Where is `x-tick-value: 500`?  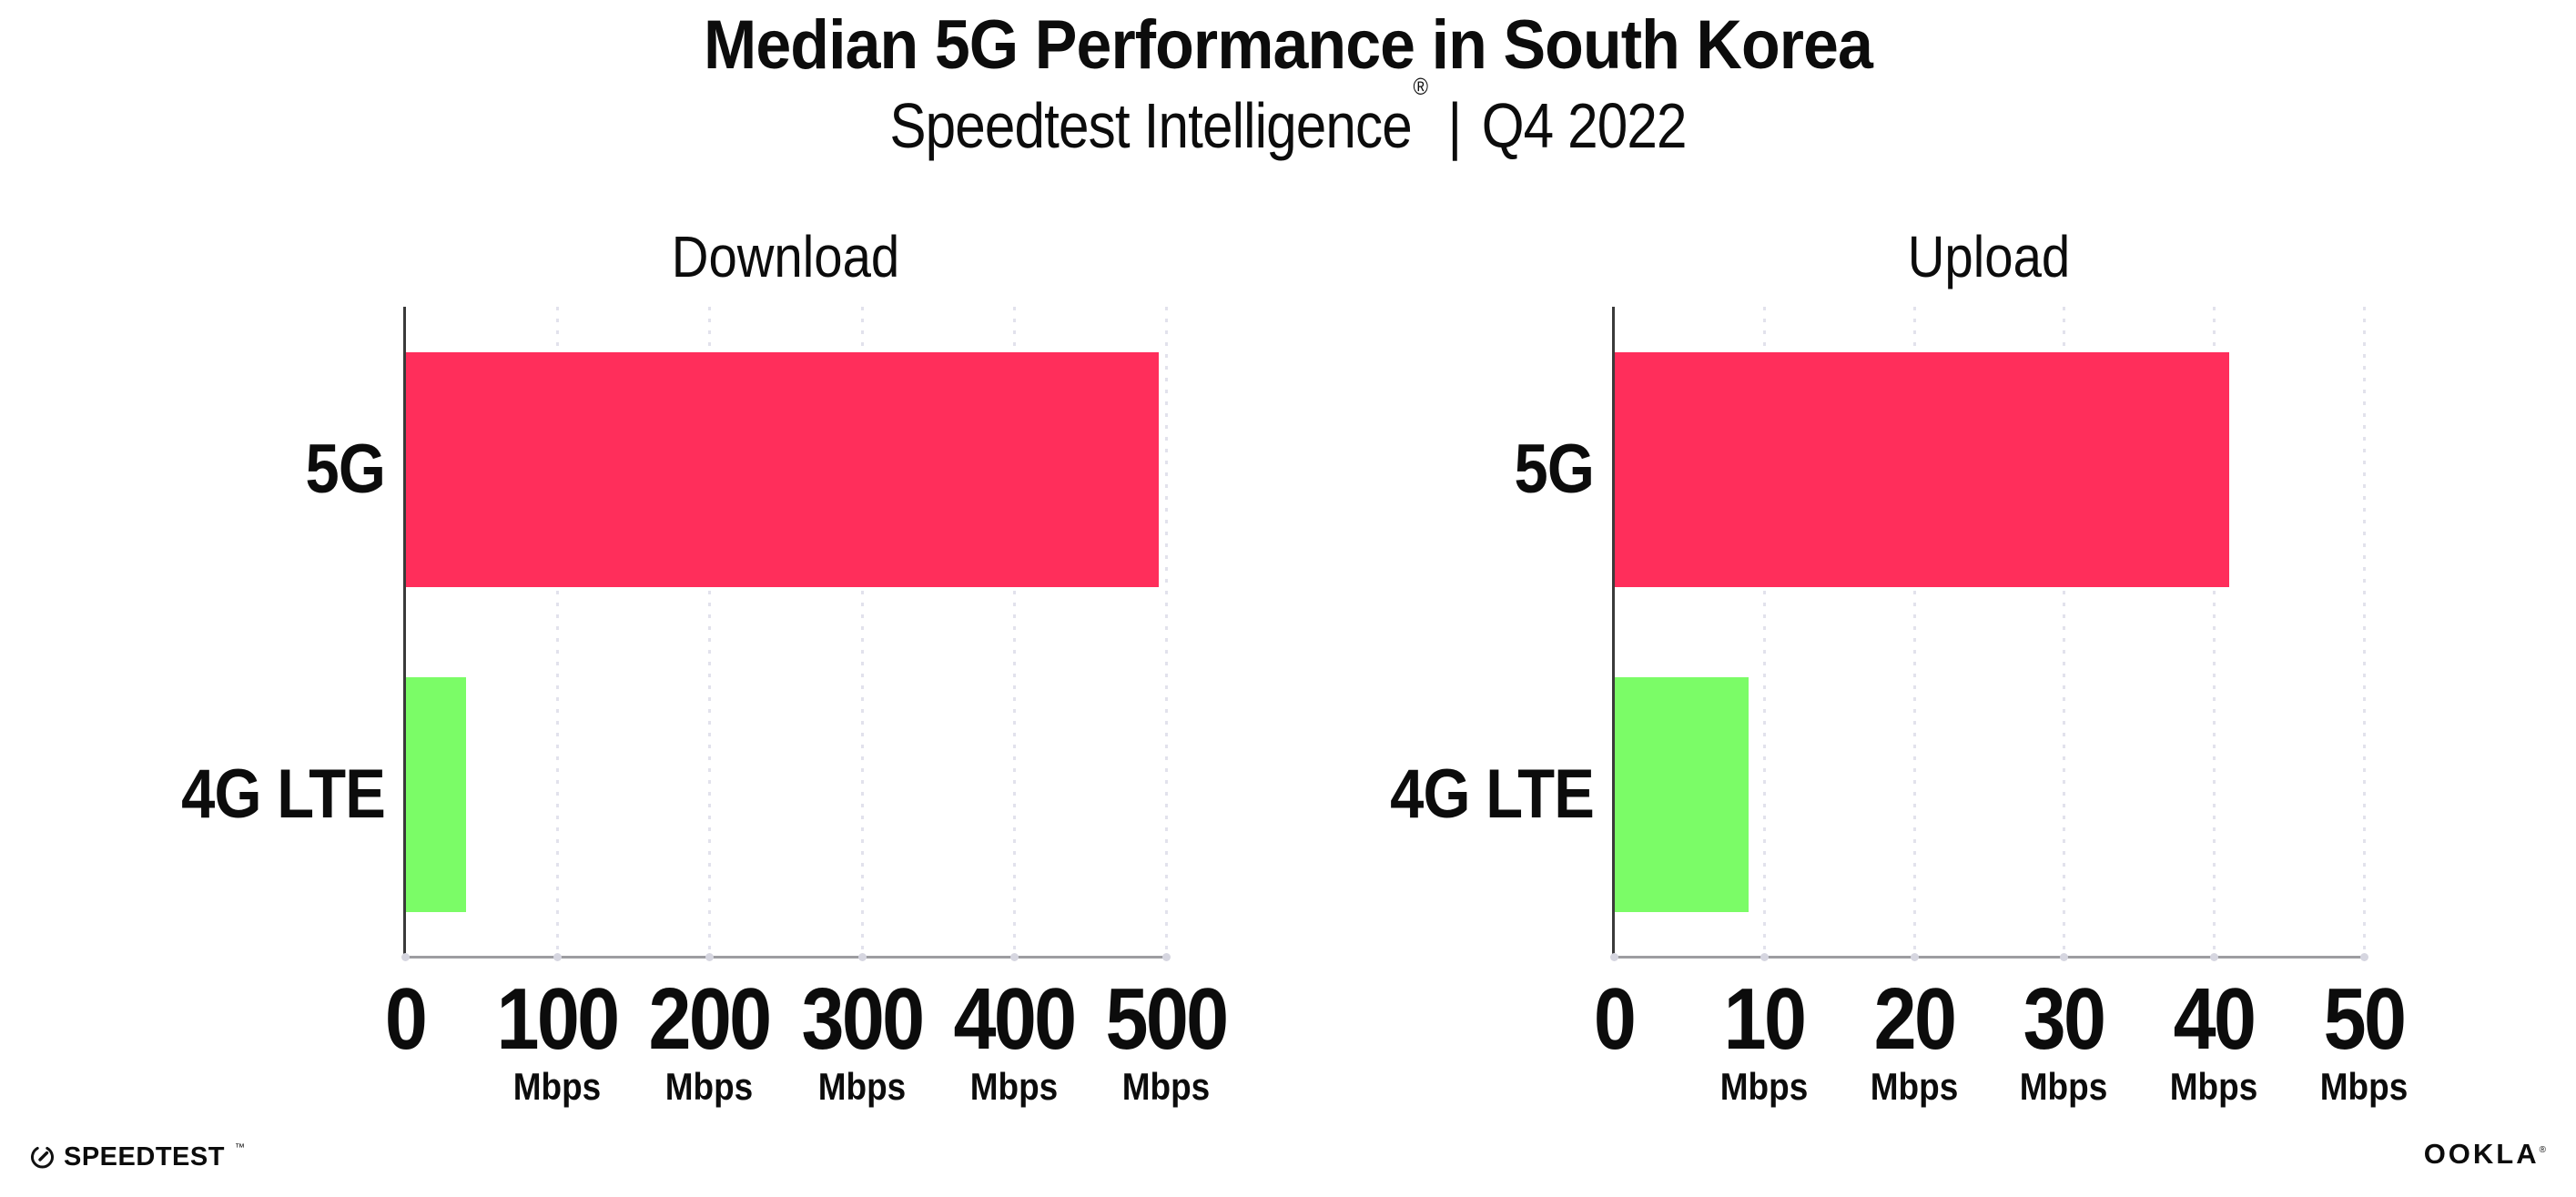
x-tick-value: 500 is located at coordinates (1167, 1019).